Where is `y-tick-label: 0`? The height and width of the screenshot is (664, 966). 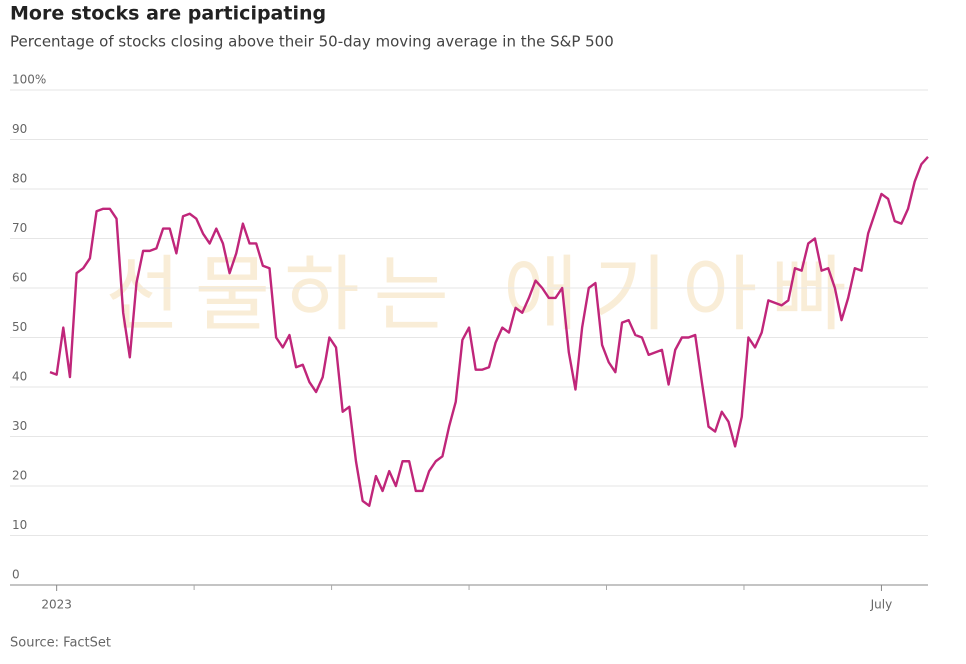
y-tick-label: 0 is located at coordinates (16, 575).